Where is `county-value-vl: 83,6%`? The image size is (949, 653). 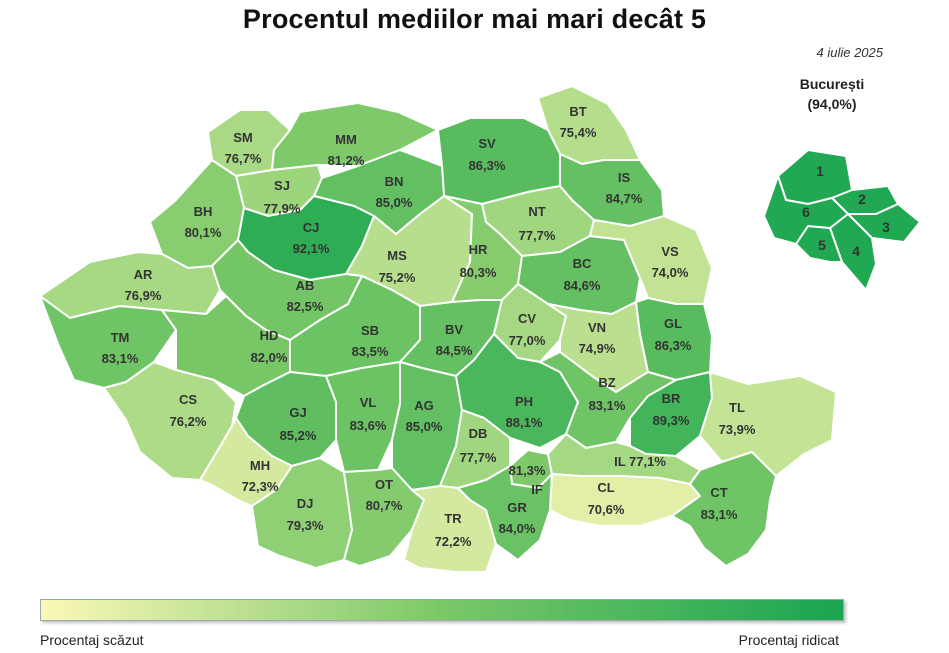 county-value-vl: 83,6% is located at coordinates (368, 425).